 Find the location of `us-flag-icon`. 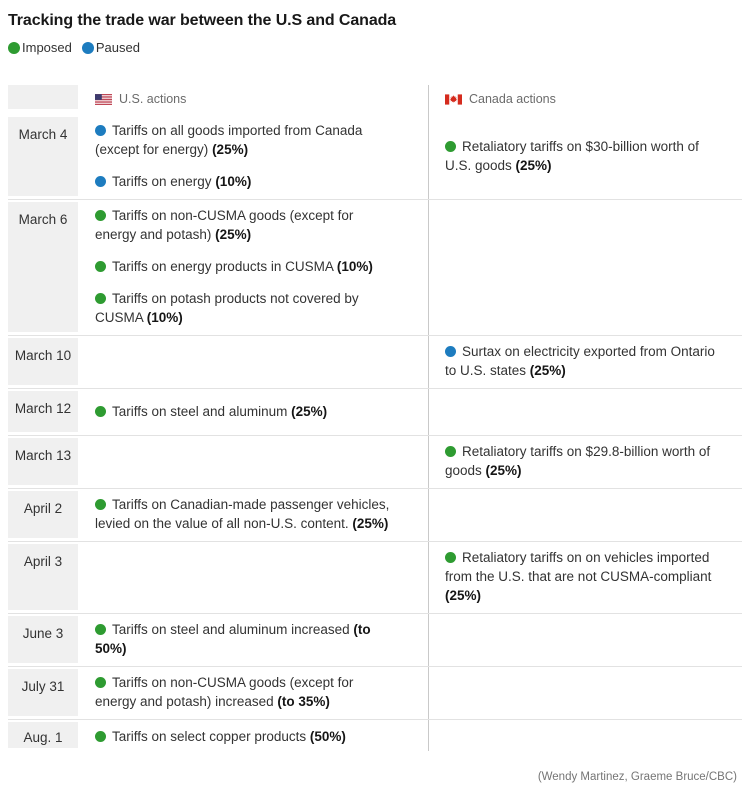

us-flag-icon is located at coordinates (103, 99).